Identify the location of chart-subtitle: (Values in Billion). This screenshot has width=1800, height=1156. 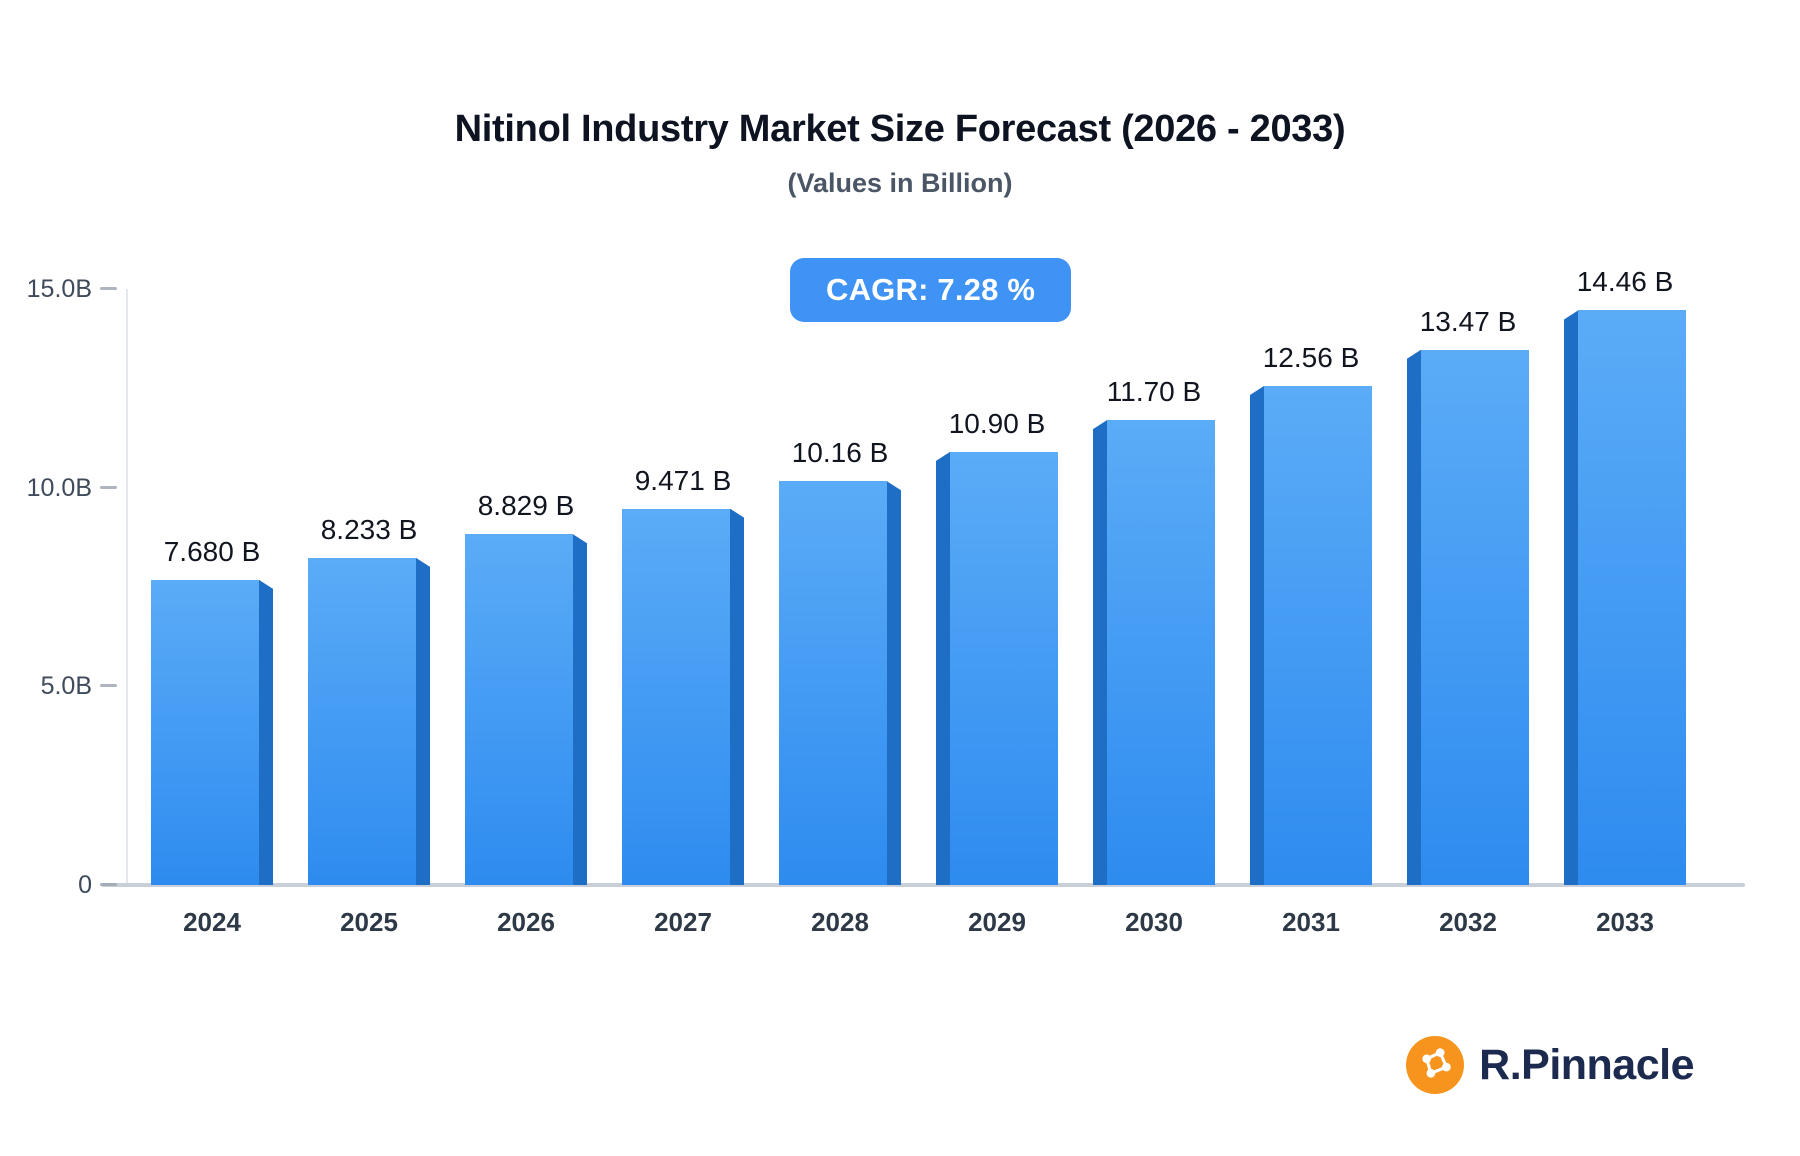
(900, 183).